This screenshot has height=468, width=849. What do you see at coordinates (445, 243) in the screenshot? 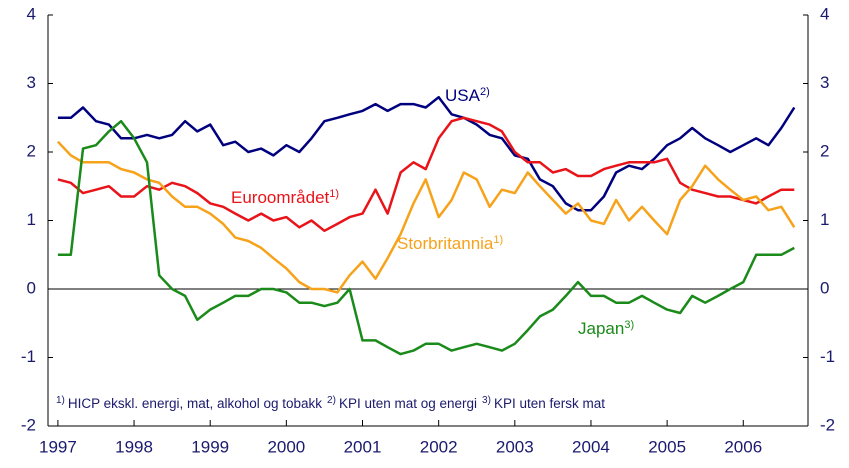
I see `series-name: Storbritannia` at bounding box center [445, 243].